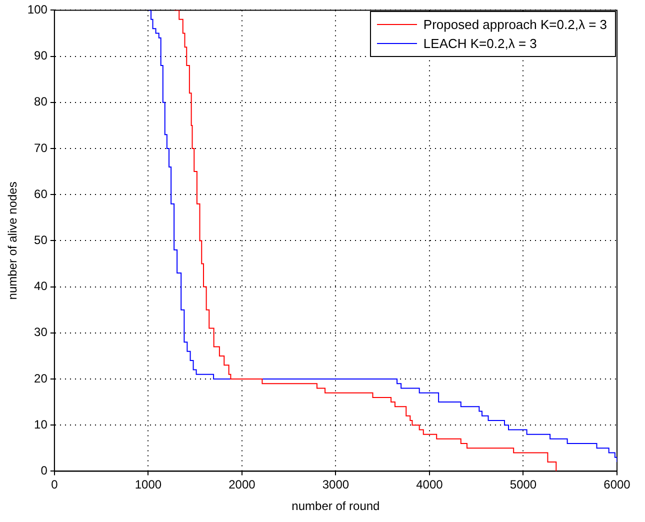 Image resolution: width=645 pixels, height=522 pixels. I want to click on x-tick-label: 6000, so click(617, 485).